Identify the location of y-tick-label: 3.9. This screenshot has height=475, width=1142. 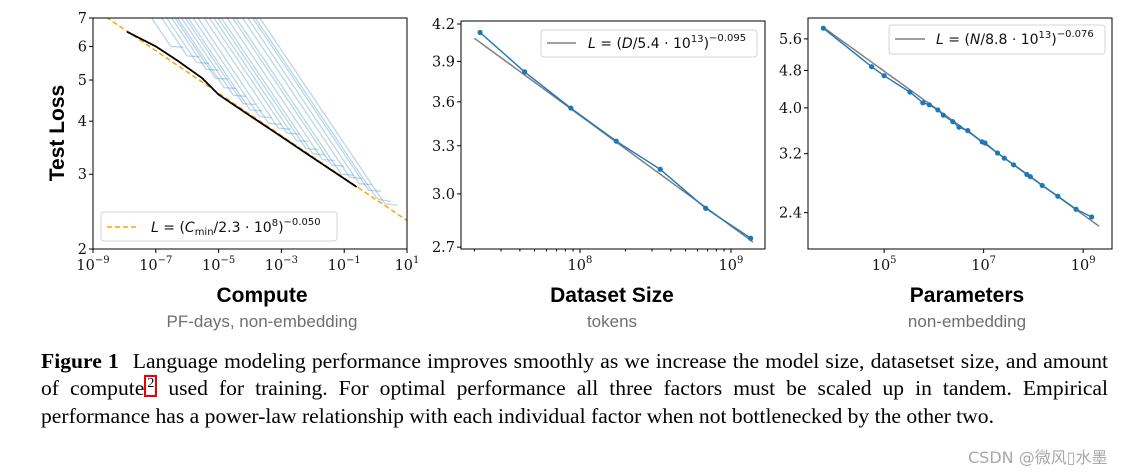
(443, 62).